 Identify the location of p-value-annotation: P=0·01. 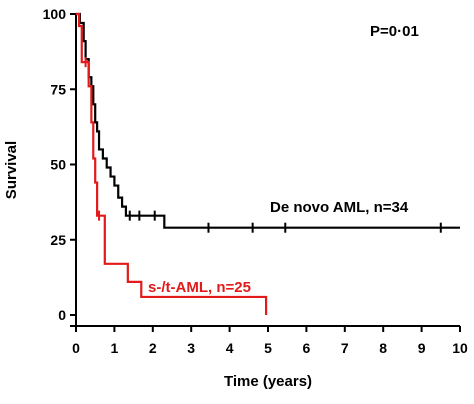
(394, 31).